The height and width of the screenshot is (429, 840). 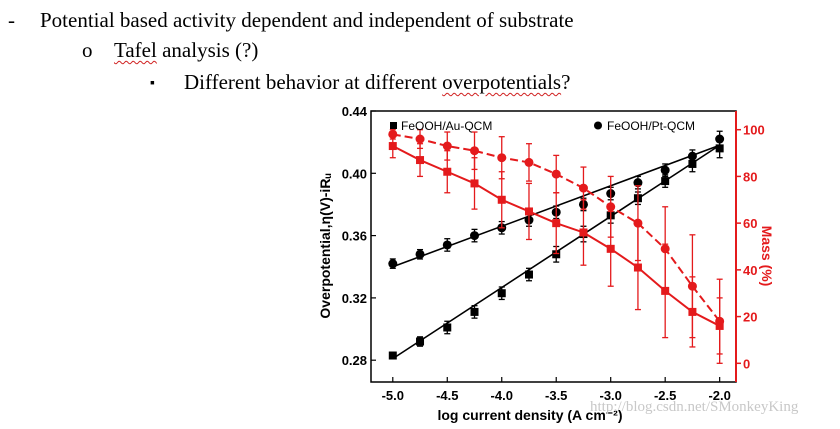 What do you see at coordinates (542, 126) in the screenshot?
I see `legend: FeOOH/Au-QCM FeOOH/Pt-QCM` at bounding box center [542, 126].